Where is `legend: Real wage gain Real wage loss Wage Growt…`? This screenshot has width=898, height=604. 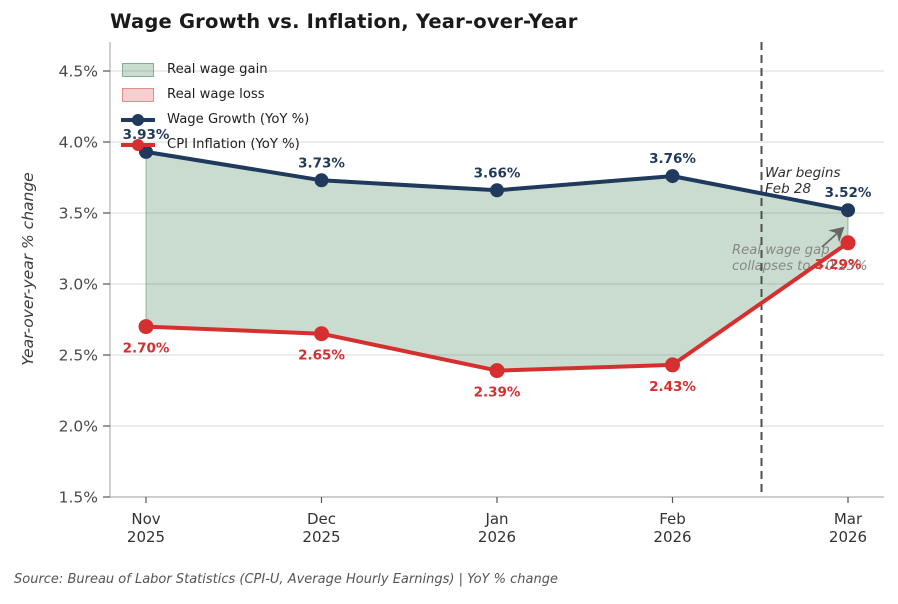 legend: Real wage gain Real wage loss Wage Growt… is located at coordinates (215, 107).